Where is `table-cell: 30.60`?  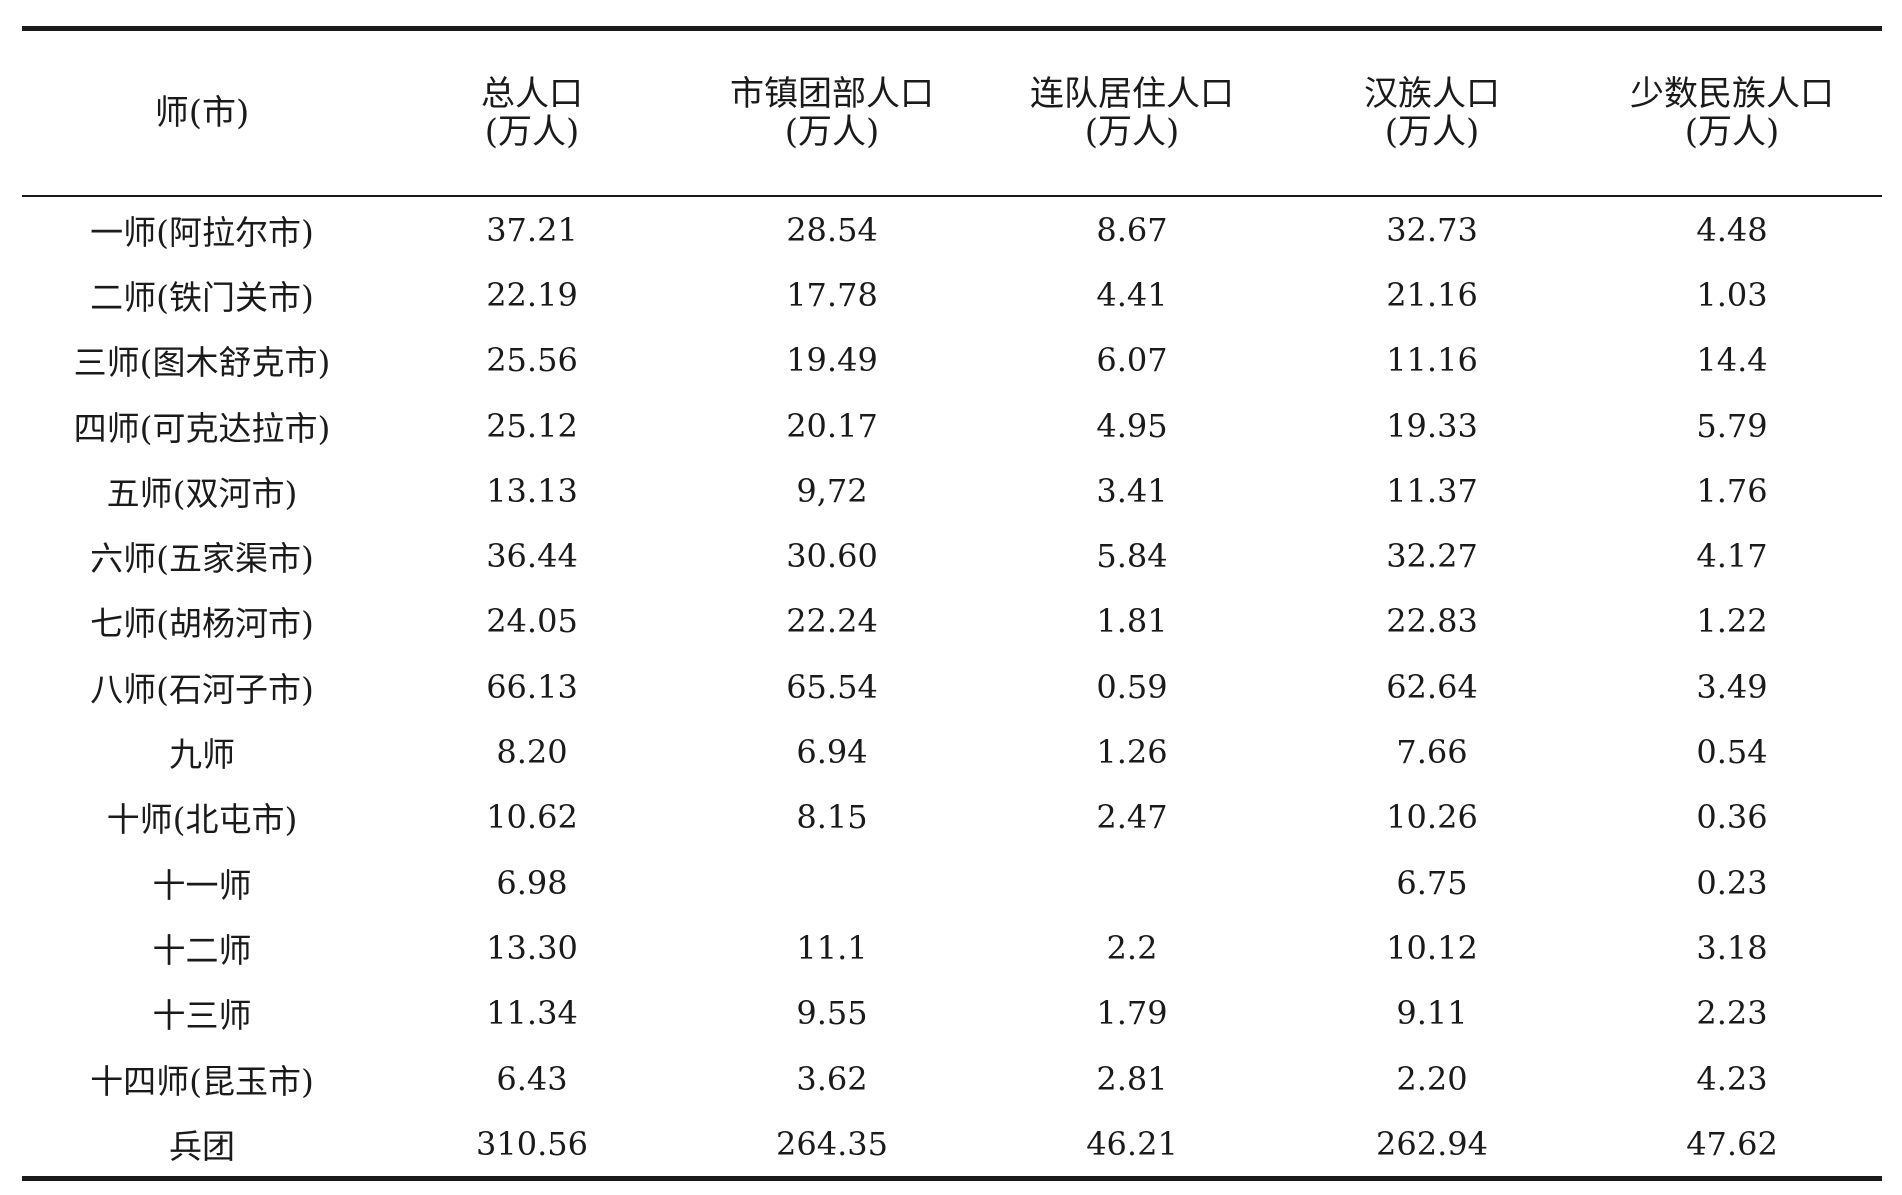 table-cell: 30.60 is located at coordinates (832, 556).